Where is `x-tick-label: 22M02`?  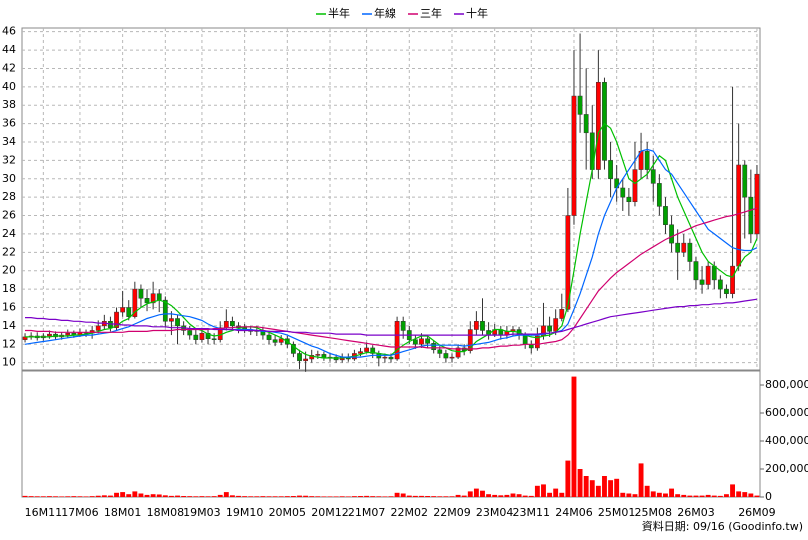
x-tick-label: 22M02 is located at coordinates (410, 512).